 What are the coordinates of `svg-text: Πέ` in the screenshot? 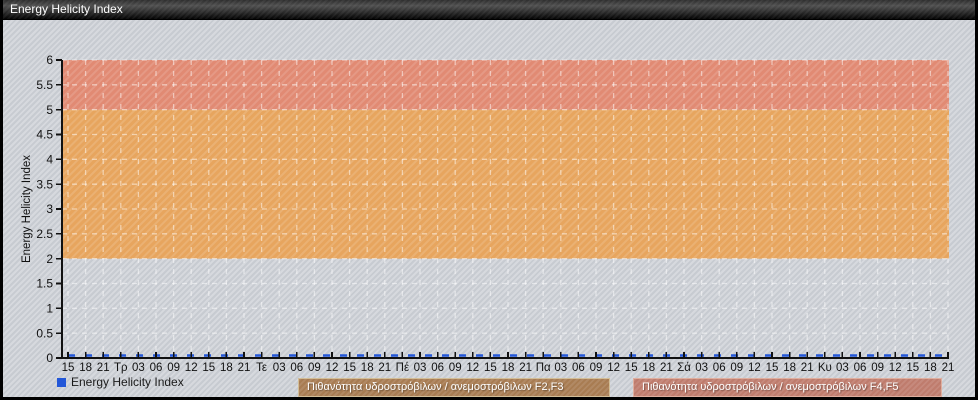 It's located at (402, 368).